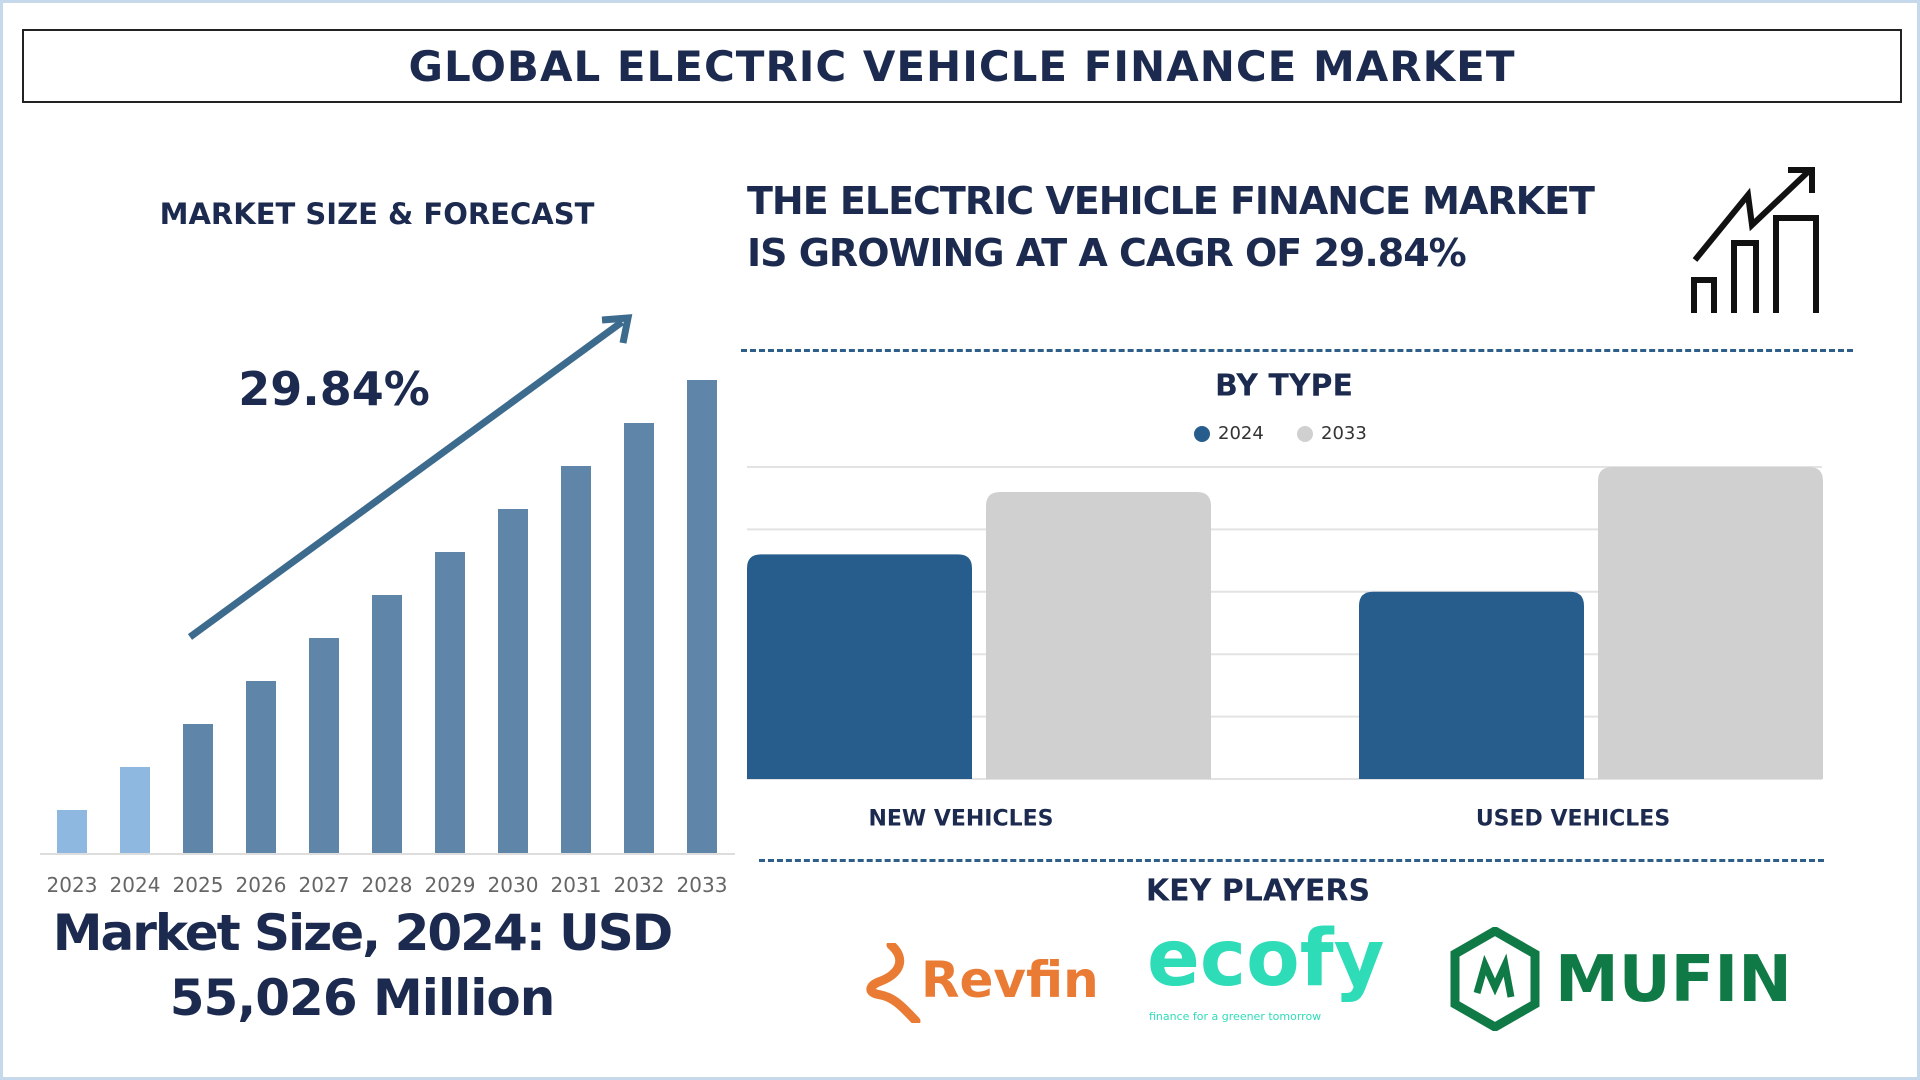  Describe the element at coordinates (513, 681) in the screenshot. I see `bar-2030` at that location.